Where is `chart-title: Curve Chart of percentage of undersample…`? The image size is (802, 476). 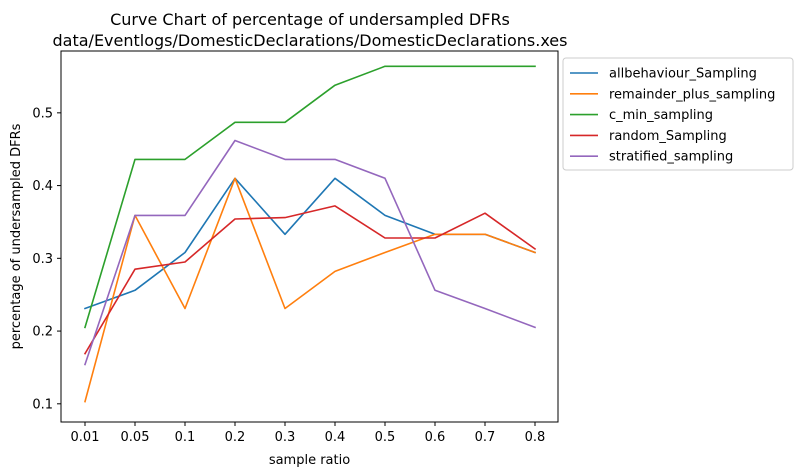
chart-title: Curve Chart of percentage of undersample… is located at coordinates (310, 19).